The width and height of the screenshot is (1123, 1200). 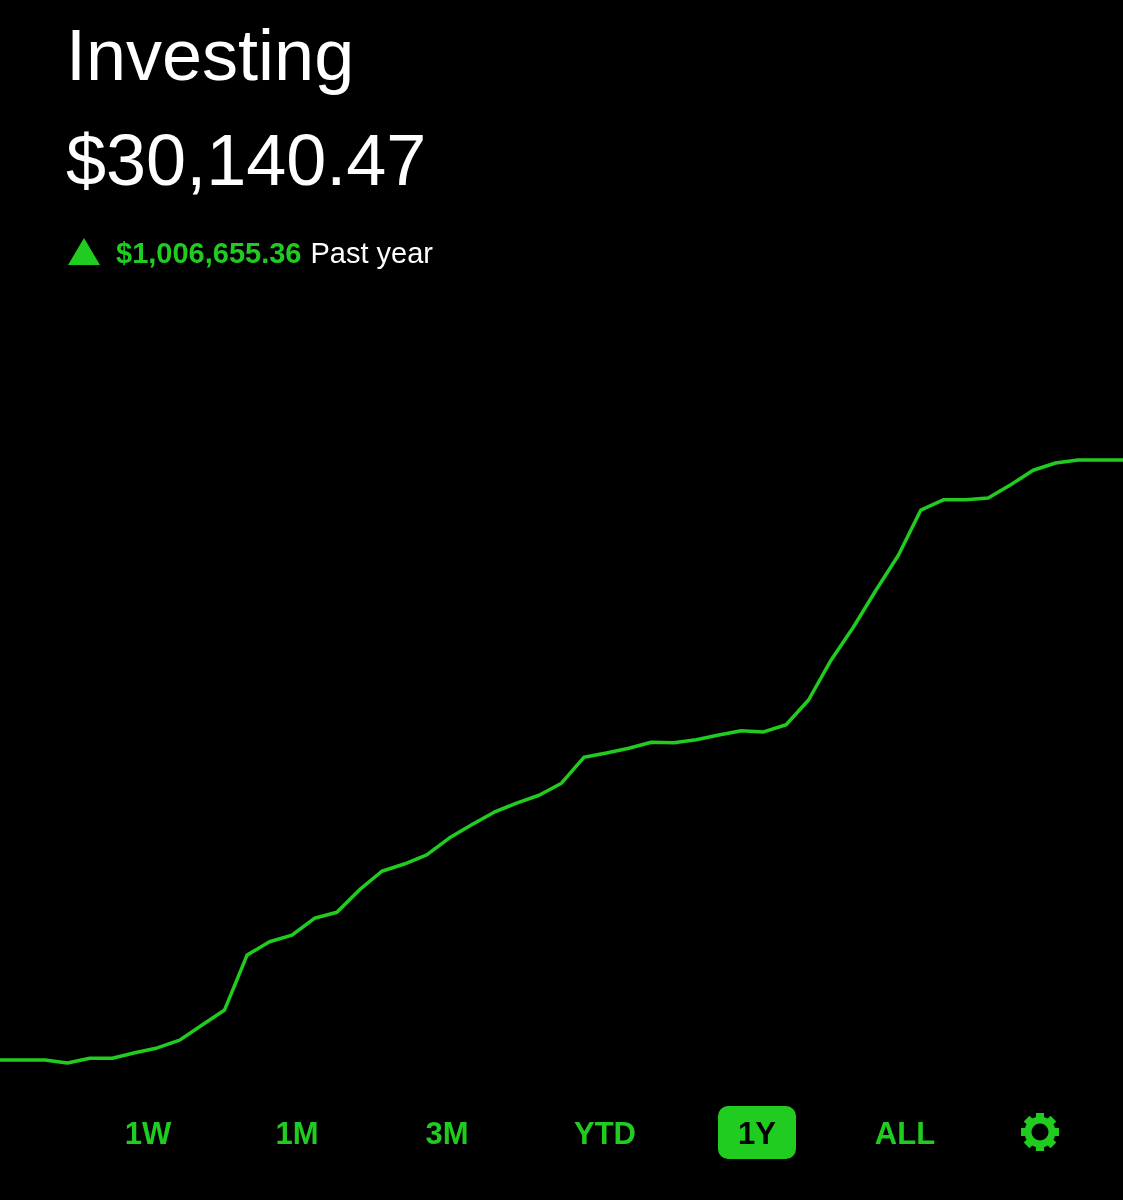 What do you see at coordinates (209, 253) in the screenshot?
I see `text: $1,006,655.36` at bounding box center [209, 253].